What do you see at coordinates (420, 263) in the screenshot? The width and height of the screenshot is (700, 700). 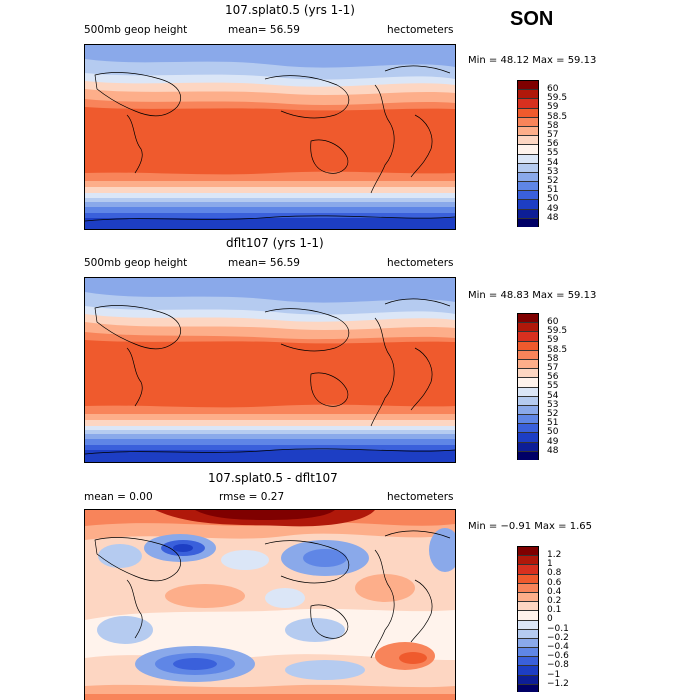 I see `panel-2-units: hectometers` at bounding box center [420, 263].